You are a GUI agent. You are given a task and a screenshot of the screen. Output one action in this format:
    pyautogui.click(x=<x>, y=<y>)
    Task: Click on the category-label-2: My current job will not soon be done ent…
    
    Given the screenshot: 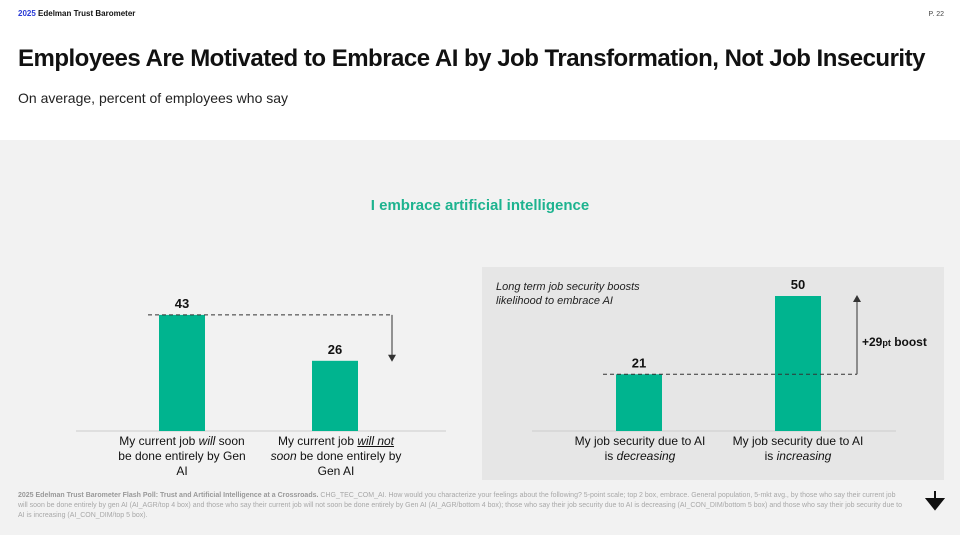 What is the action you would take?
    pyautogui.click(x=336, y=456)
    